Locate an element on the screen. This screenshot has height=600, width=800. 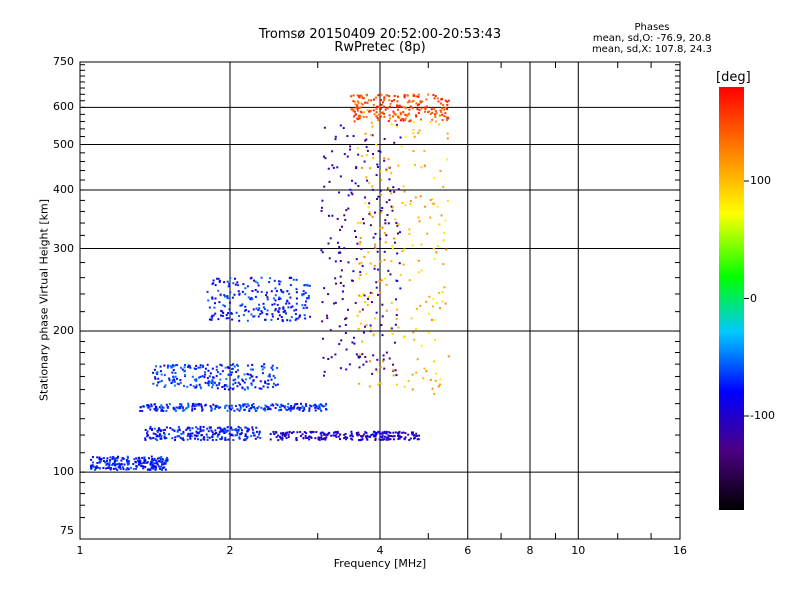
x-tick-label: 16 is located at coordinates (680, 550).